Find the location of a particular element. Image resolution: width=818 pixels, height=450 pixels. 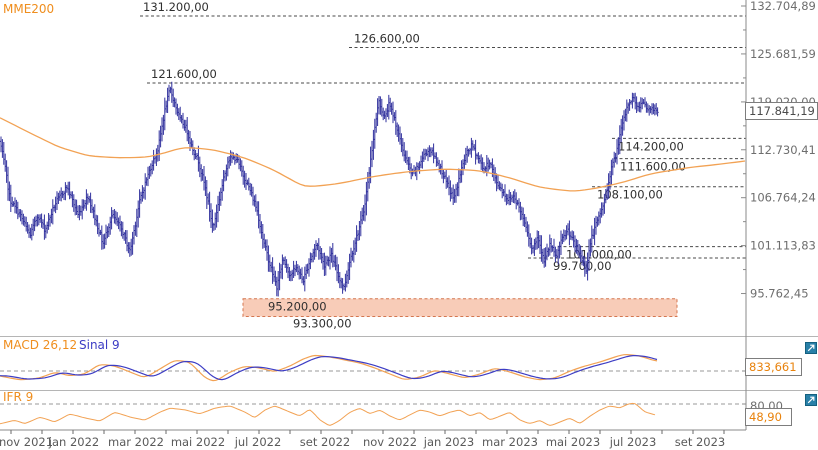

zone-top-label: 95.200,00 is located at coordinates (297, 307).